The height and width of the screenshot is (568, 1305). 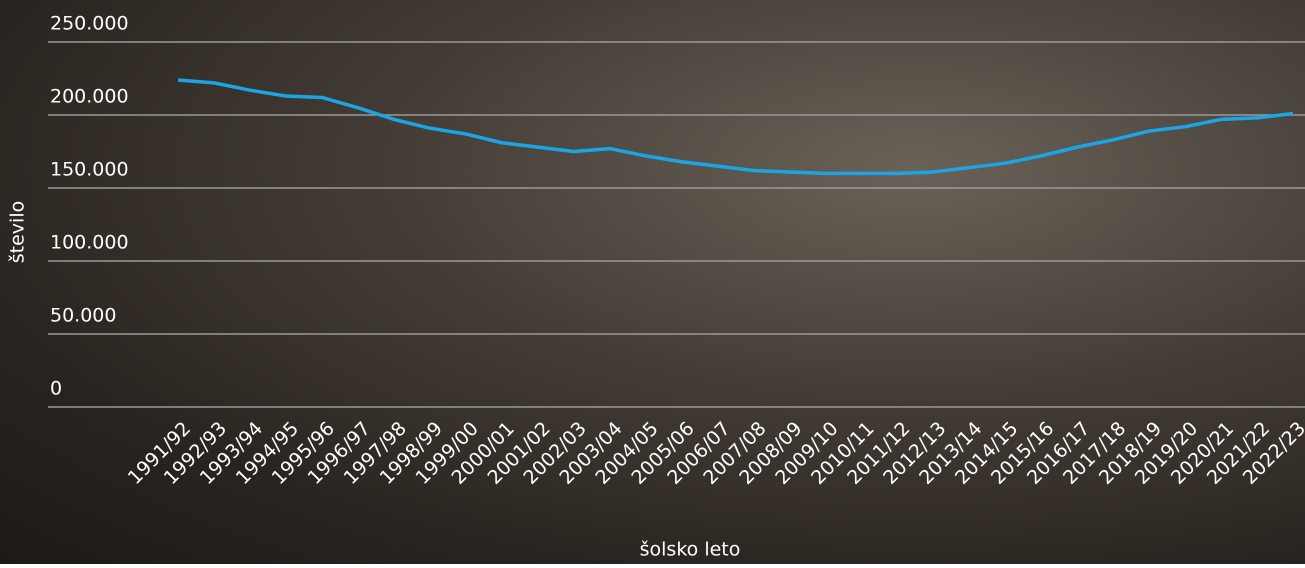 What do you see at coordinates (735, 127) in the screenshot?
I see `data-line` at bounding box center [735, 127].